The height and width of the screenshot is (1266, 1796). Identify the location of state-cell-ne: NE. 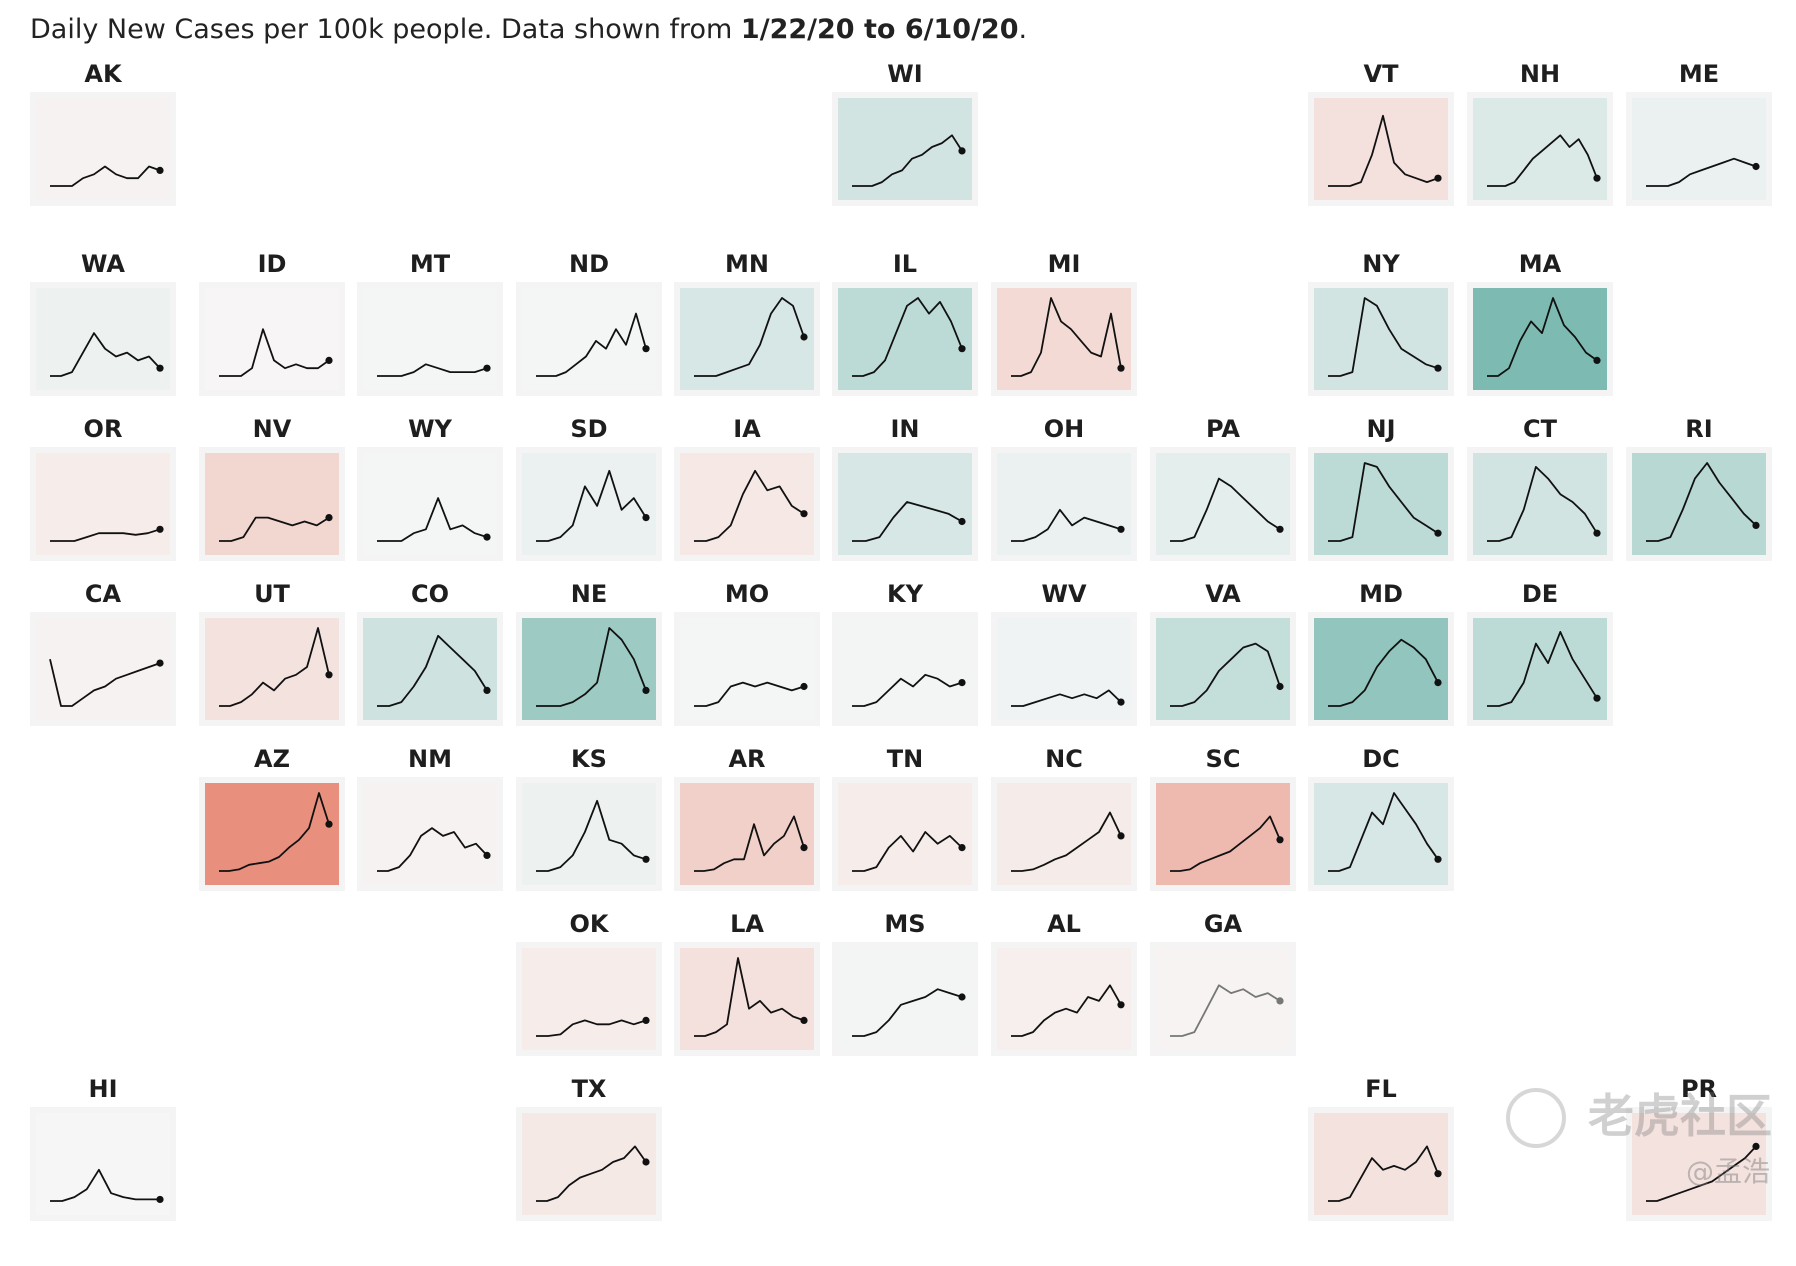
(589, 653).